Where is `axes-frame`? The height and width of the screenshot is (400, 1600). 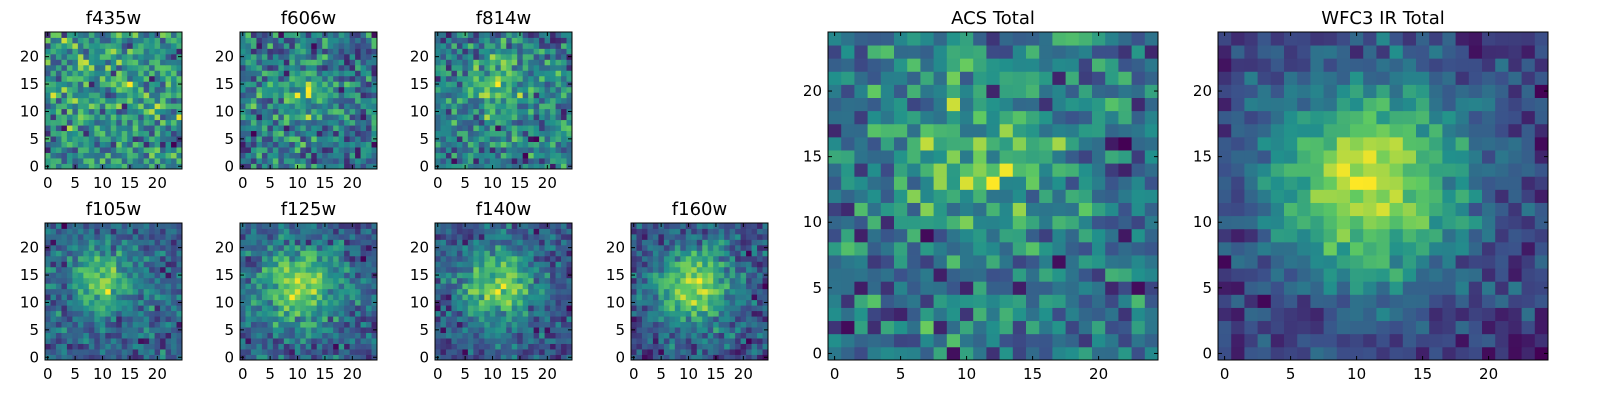 axes-frame is located at coordinates (699, 291).